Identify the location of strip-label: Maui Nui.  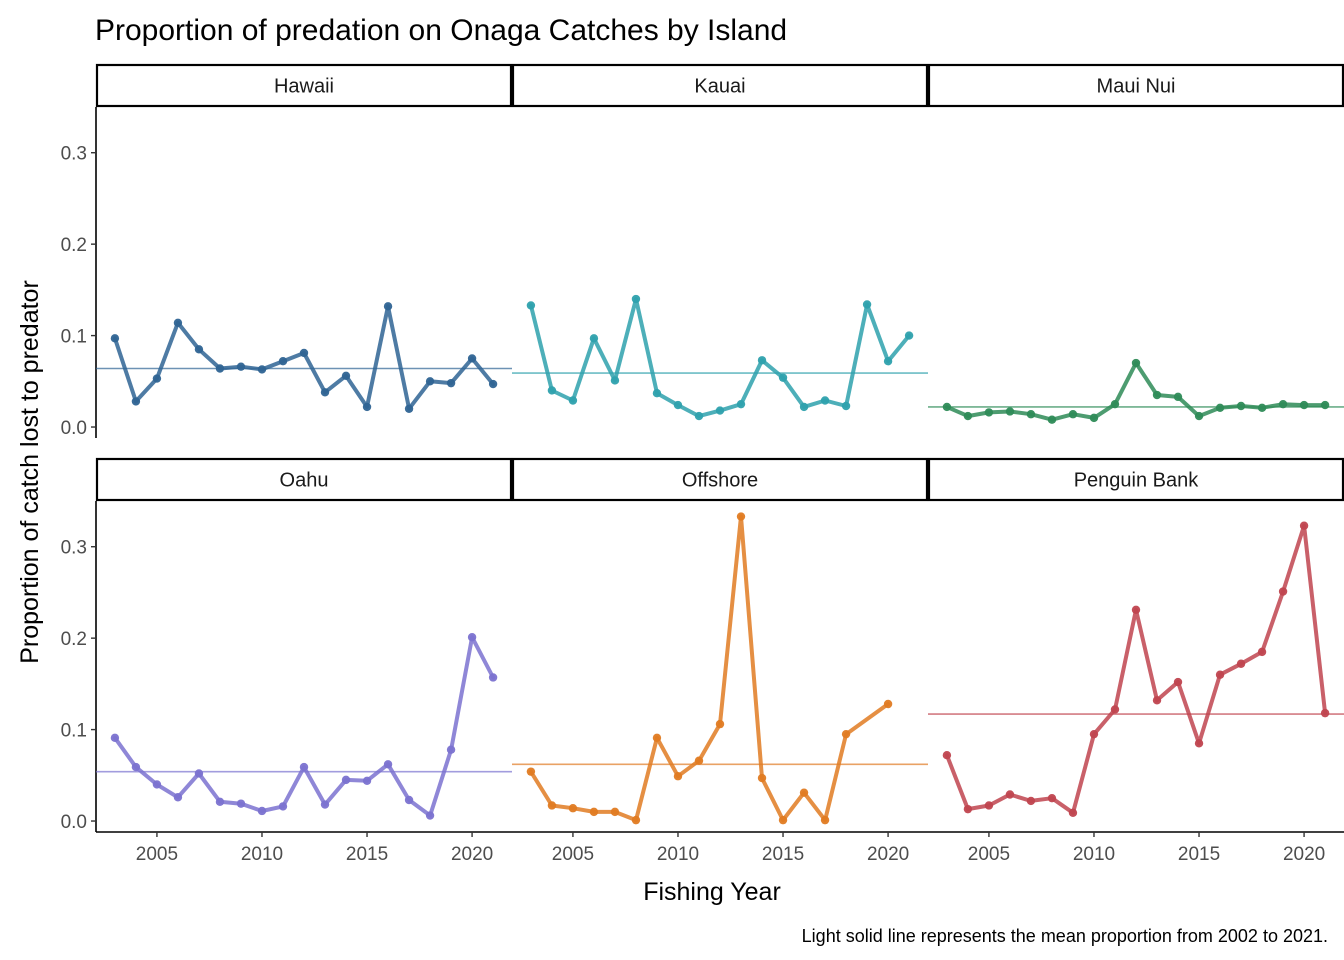
(1136, 87).